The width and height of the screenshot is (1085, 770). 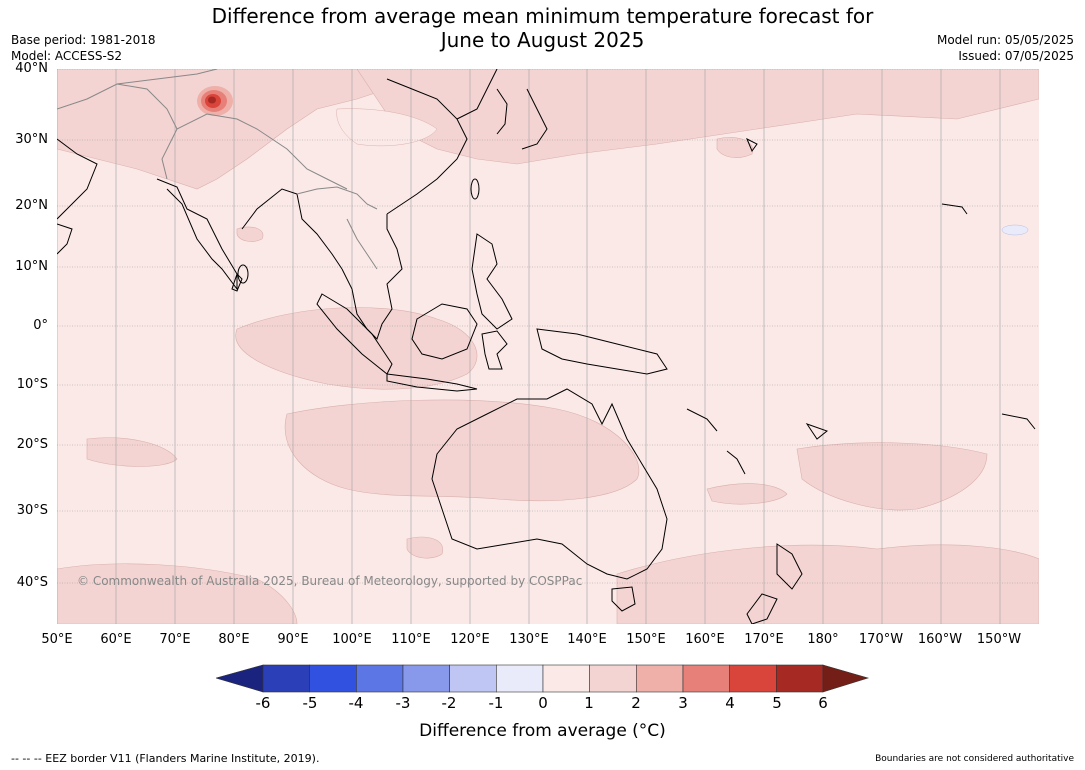 I want to click on lon-label: 150°W, so click(x=999, y=639).